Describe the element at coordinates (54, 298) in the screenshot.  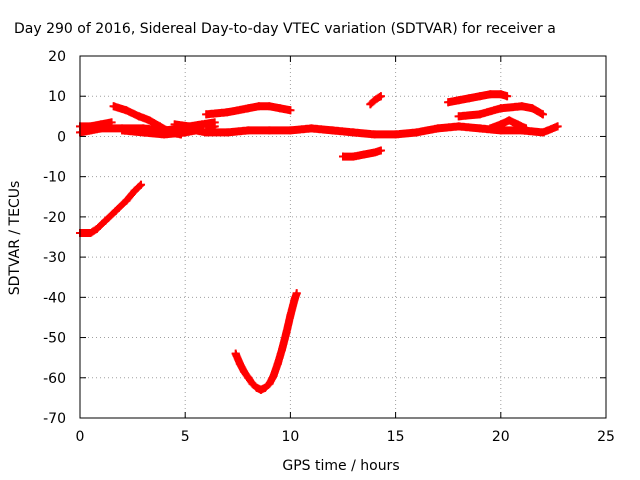
I see `y-tick-label: -40` at that location.